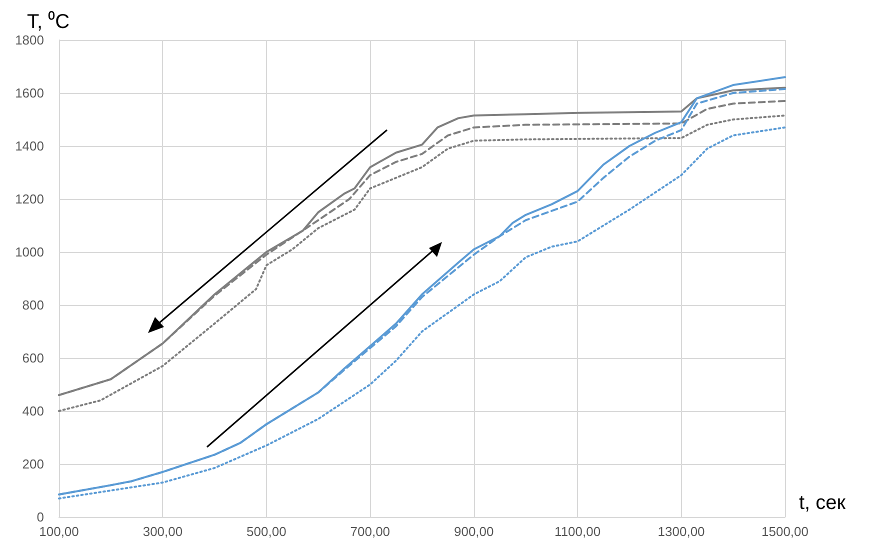 This screenshot has height=546, width=873. Describe the element at coordinates (33, 464) in the screenshot. I see `y-tick-label: 200` at that location.